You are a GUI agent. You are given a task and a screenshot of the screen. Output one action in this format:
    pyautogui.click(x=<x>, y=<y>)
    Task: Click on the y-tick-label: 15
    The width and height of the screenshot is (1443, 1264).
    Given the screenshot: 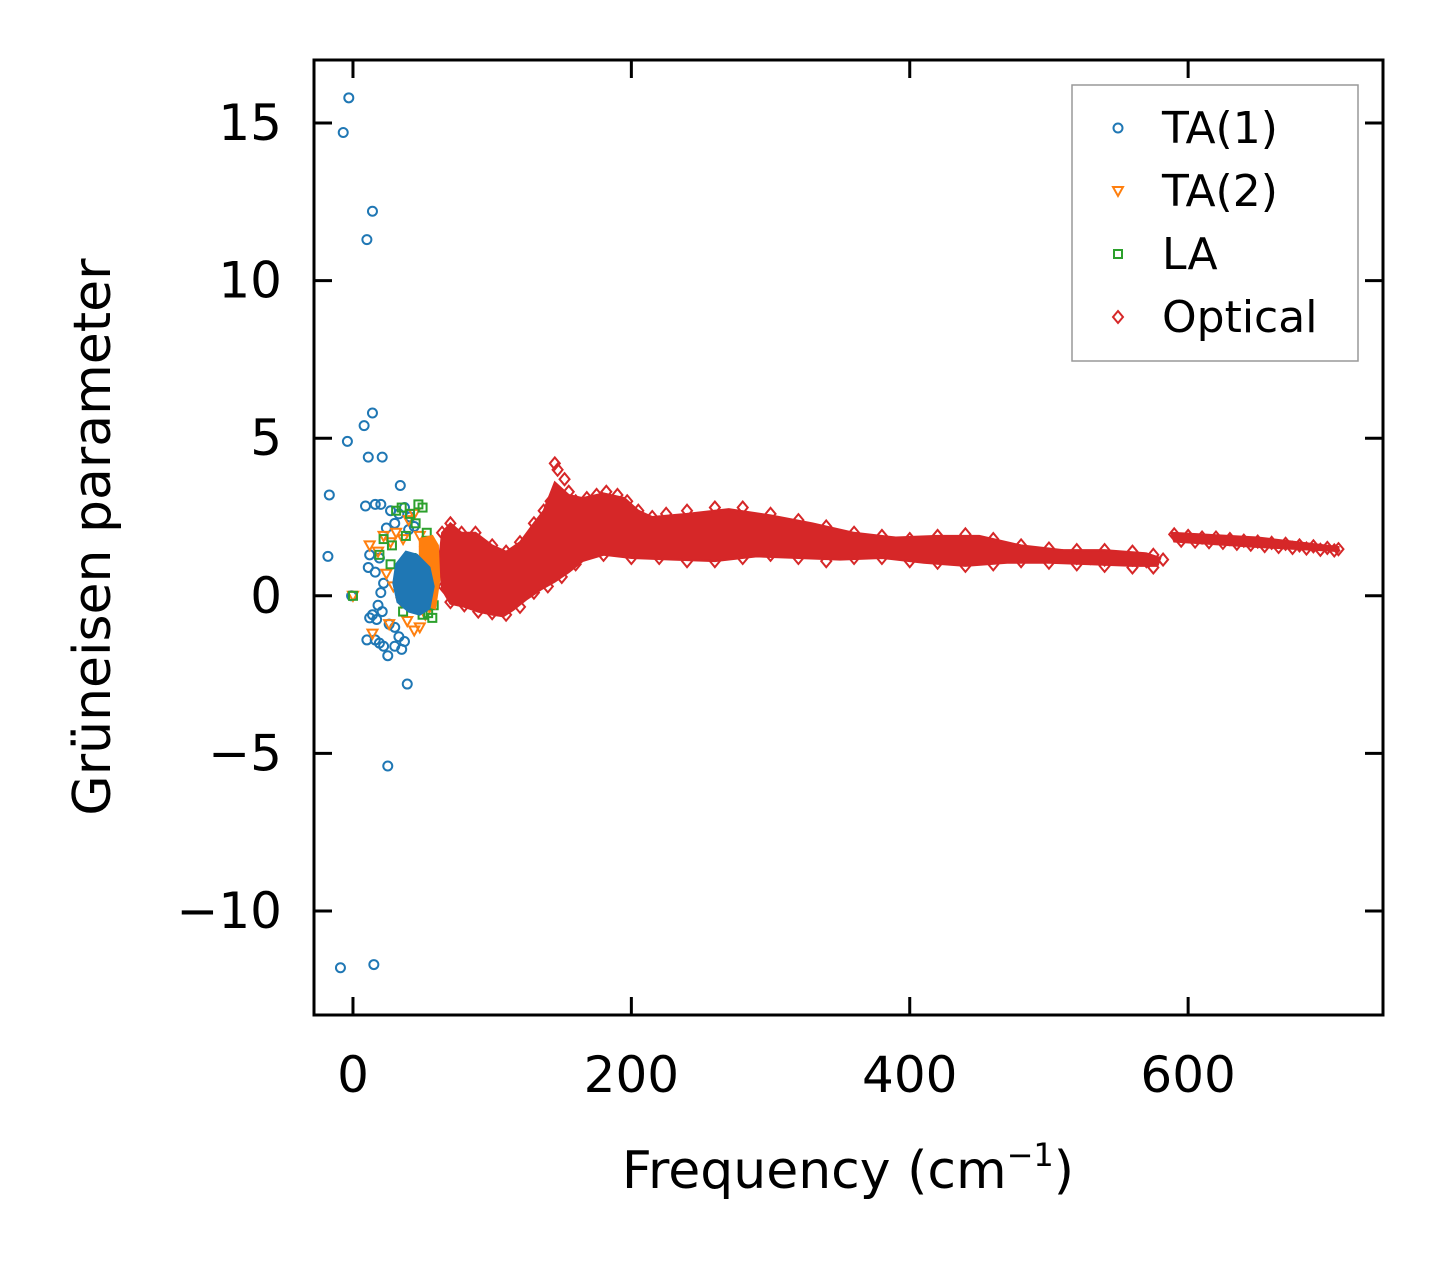 What is the action you would take?
    pyautogui.click(x=250, y=123)
    